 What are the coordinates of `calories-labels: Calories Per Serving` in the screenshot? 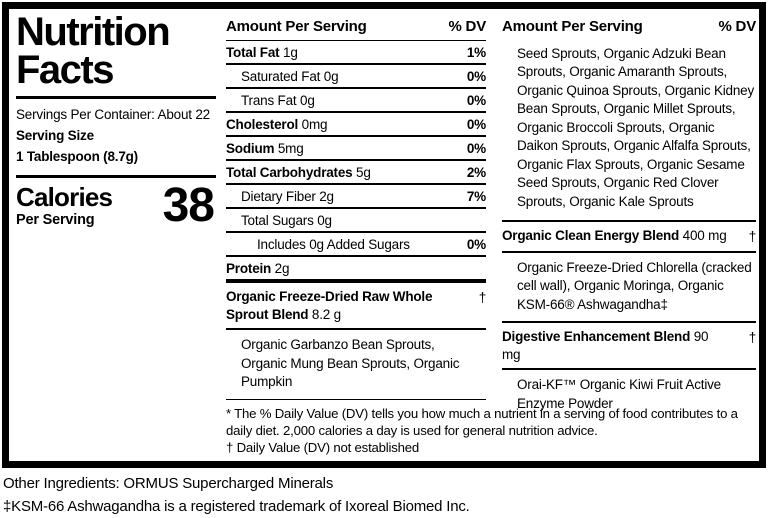 It's located at (64, 204).